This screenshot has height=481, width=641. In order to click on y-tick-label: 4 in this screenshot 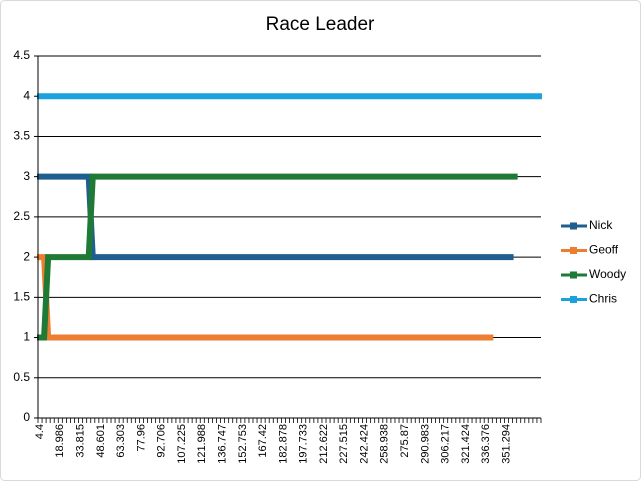, I will do `click(26, 95)`.